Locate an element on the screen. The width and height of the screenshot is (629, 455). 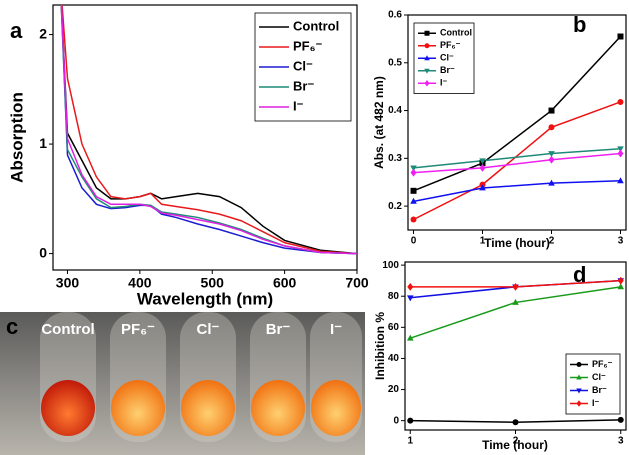
photo-caption: I⁻ is located at coordinates (336, 329).